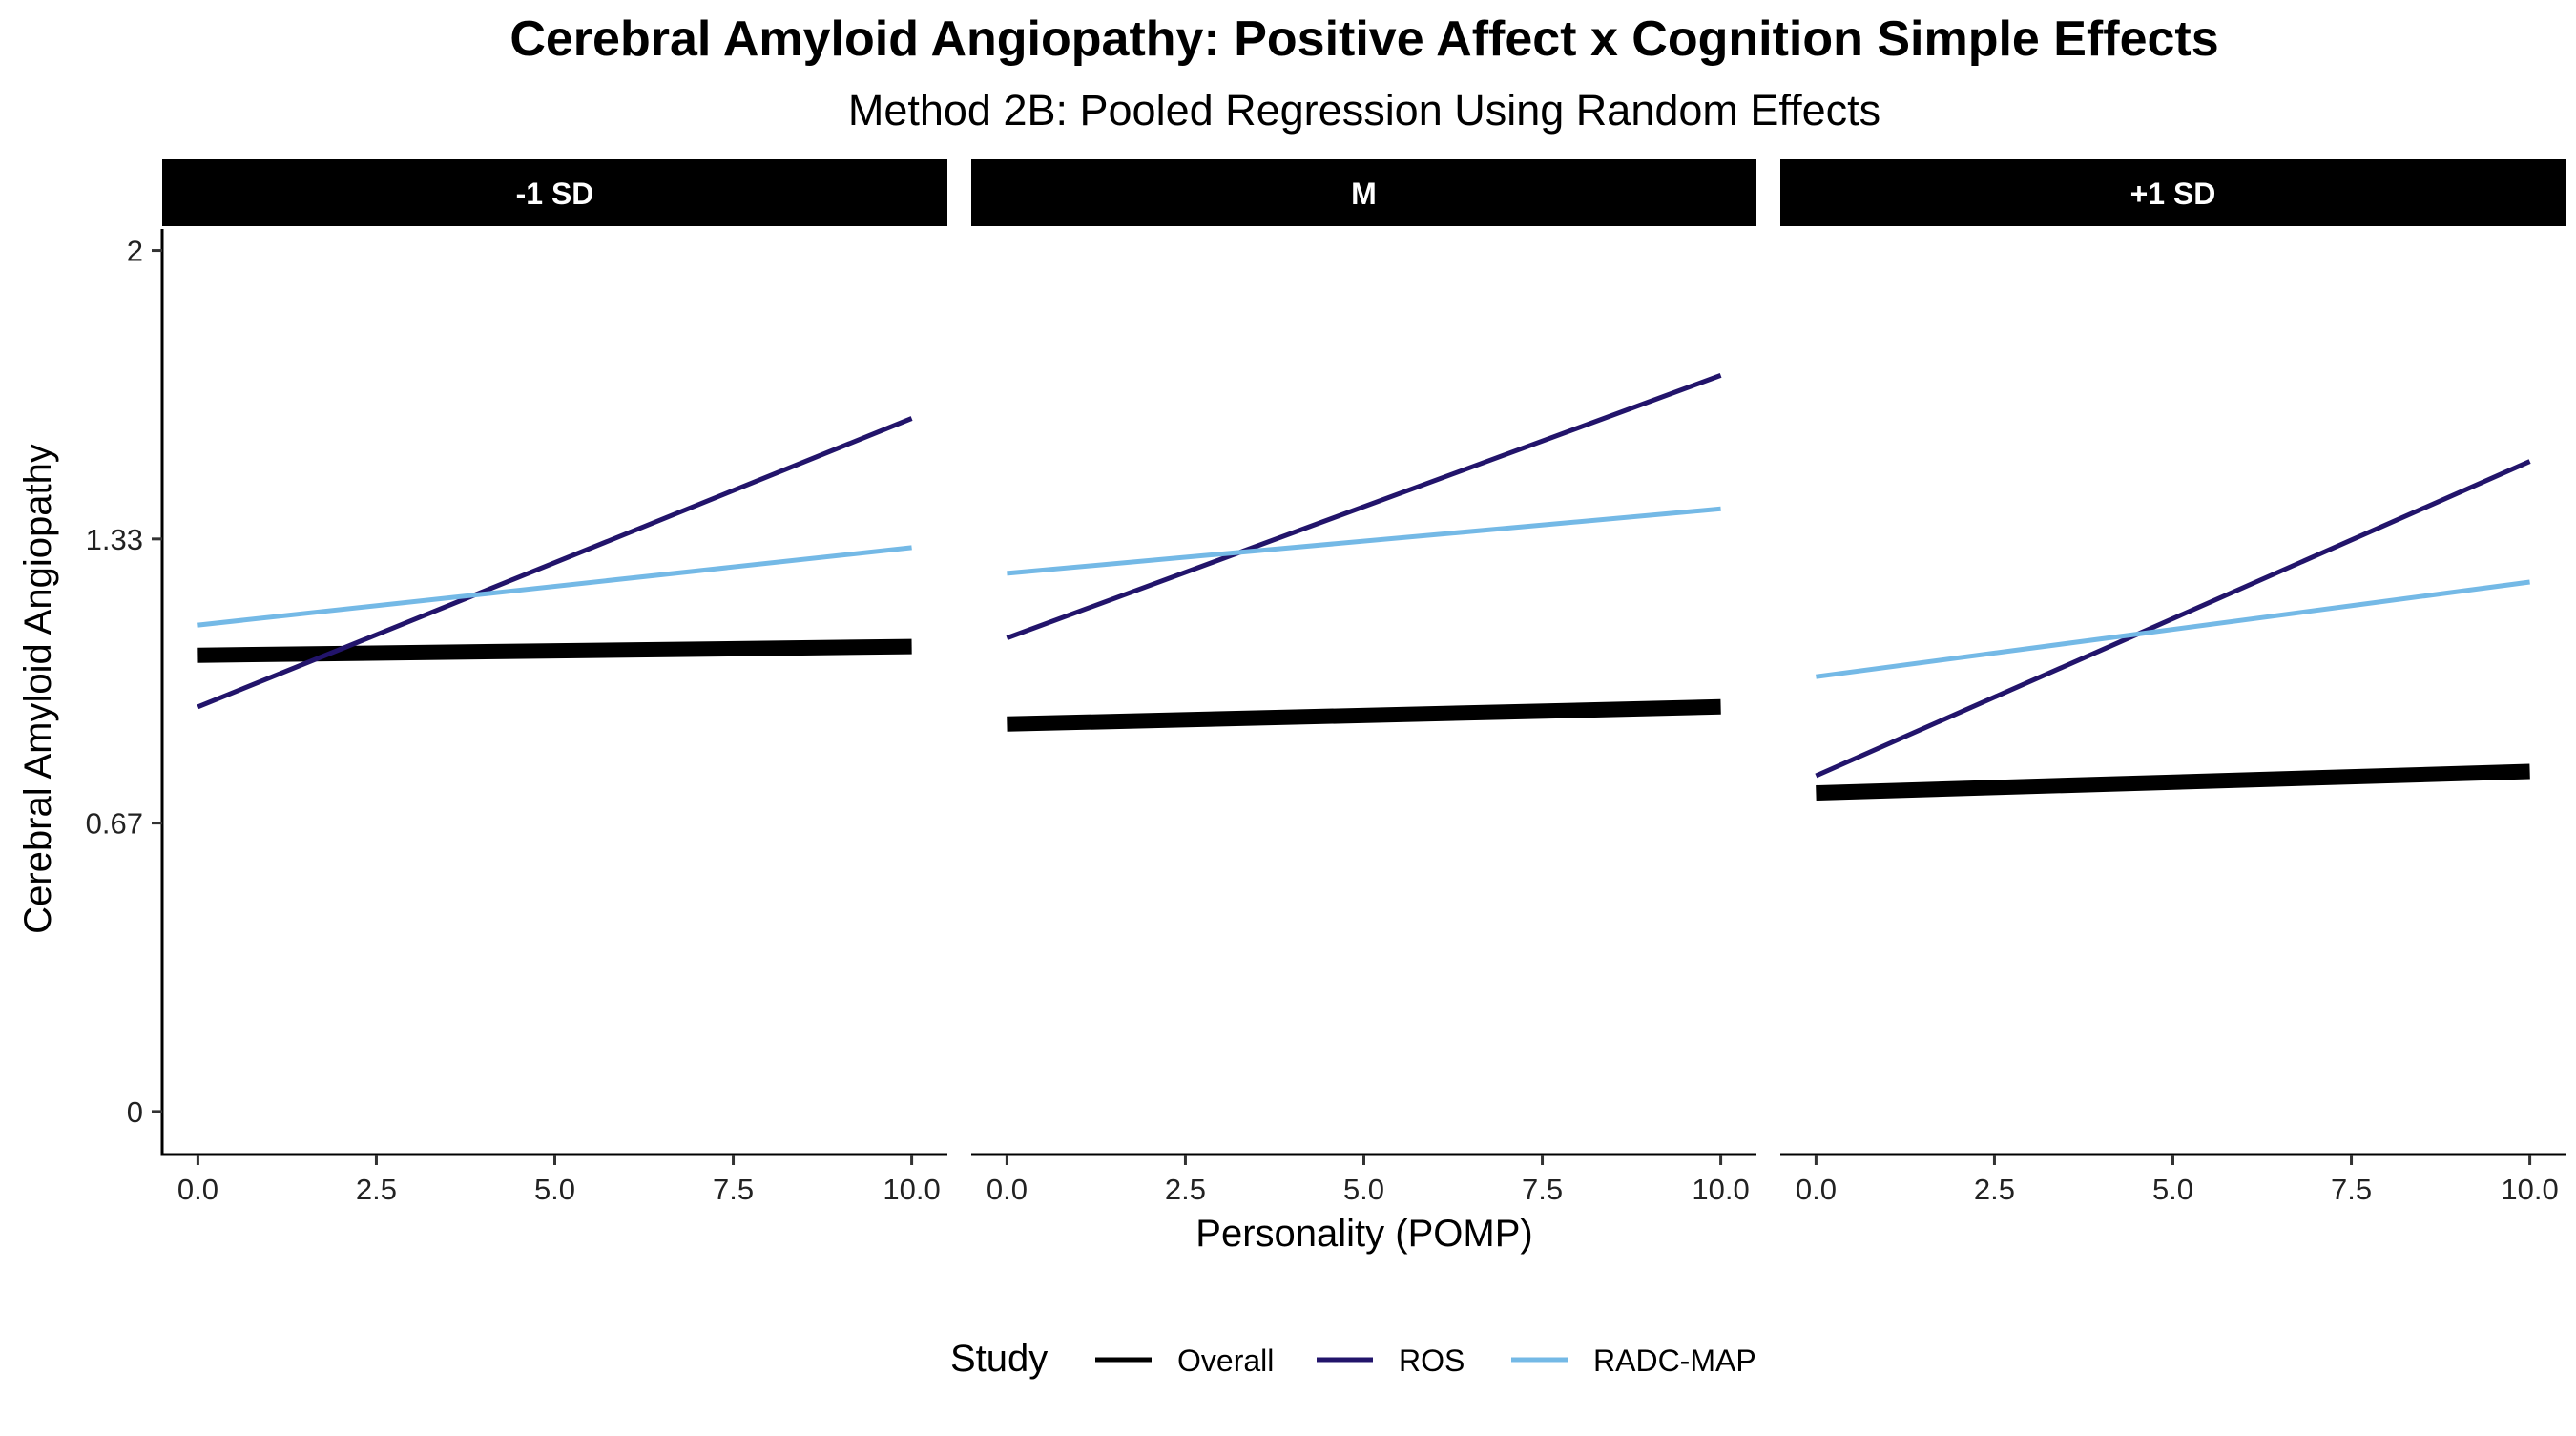 The width and height of the screenshot is (2576, 1436). I want to click on y-axis-label: Cerebral Amyloid Angiopathy, so click(38, 689).